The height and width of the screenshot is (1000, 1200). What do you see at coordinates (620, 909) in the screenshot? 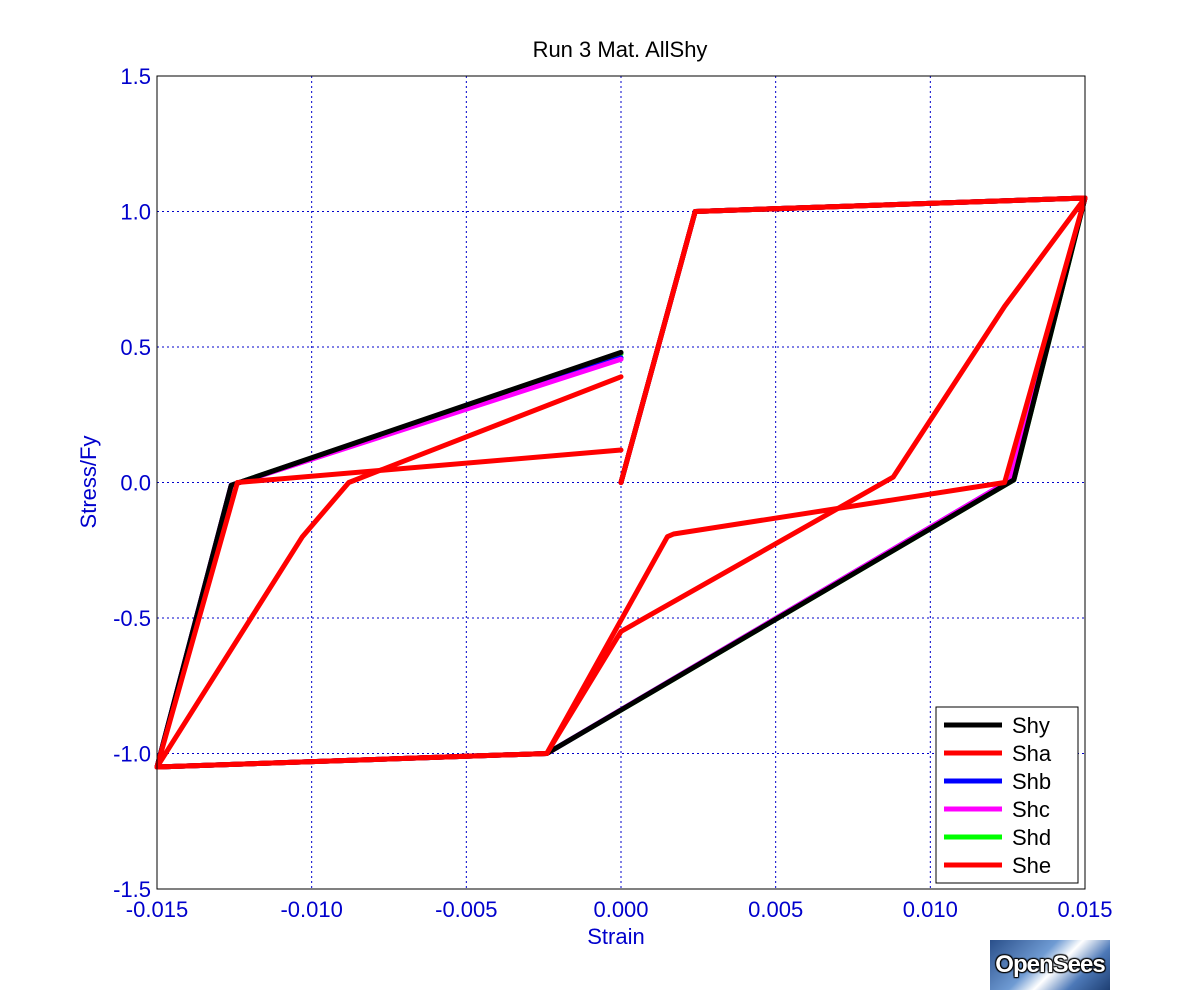
I see `x-tick-label: 0.000` at bounding box center [620, 909].